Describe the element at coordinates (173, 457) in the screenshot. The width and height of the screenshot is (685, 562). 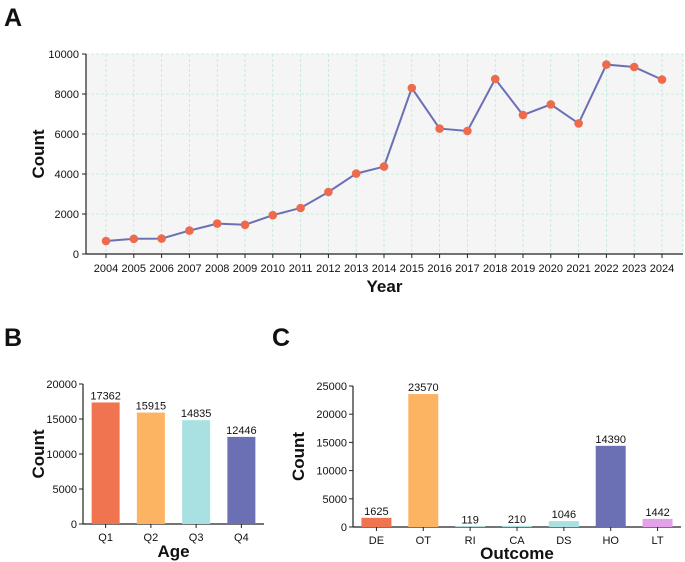
I see `bars-b: 17362 15915 14835 12446` at that location.